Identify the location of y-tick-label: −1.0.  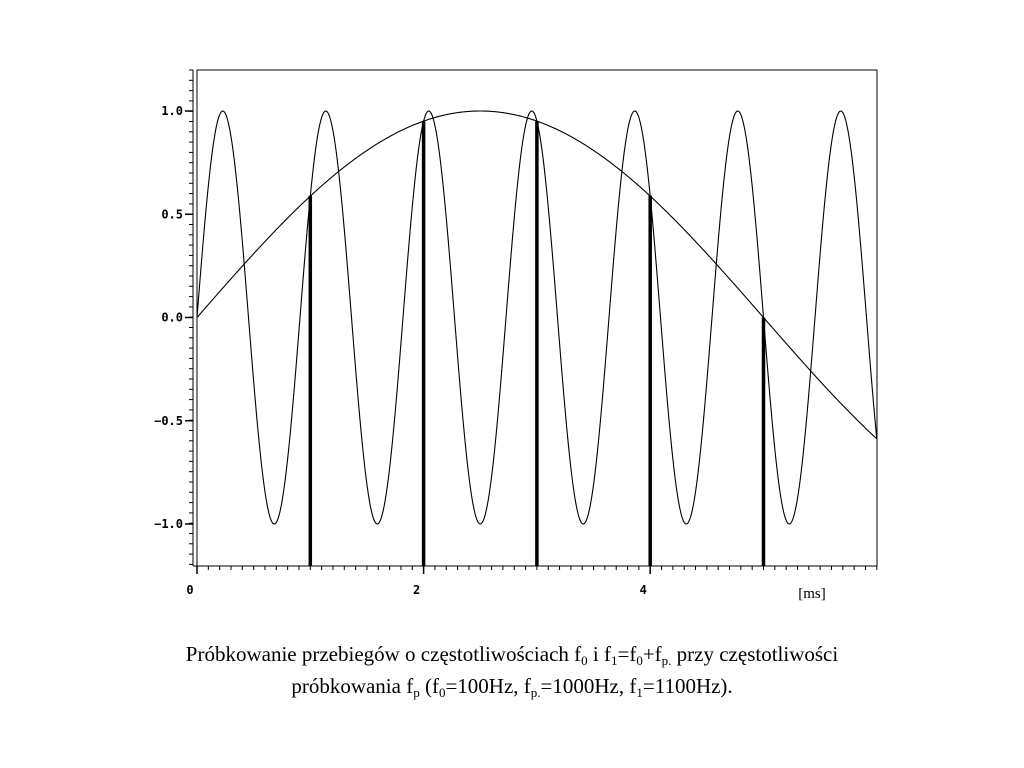
(168, 524).